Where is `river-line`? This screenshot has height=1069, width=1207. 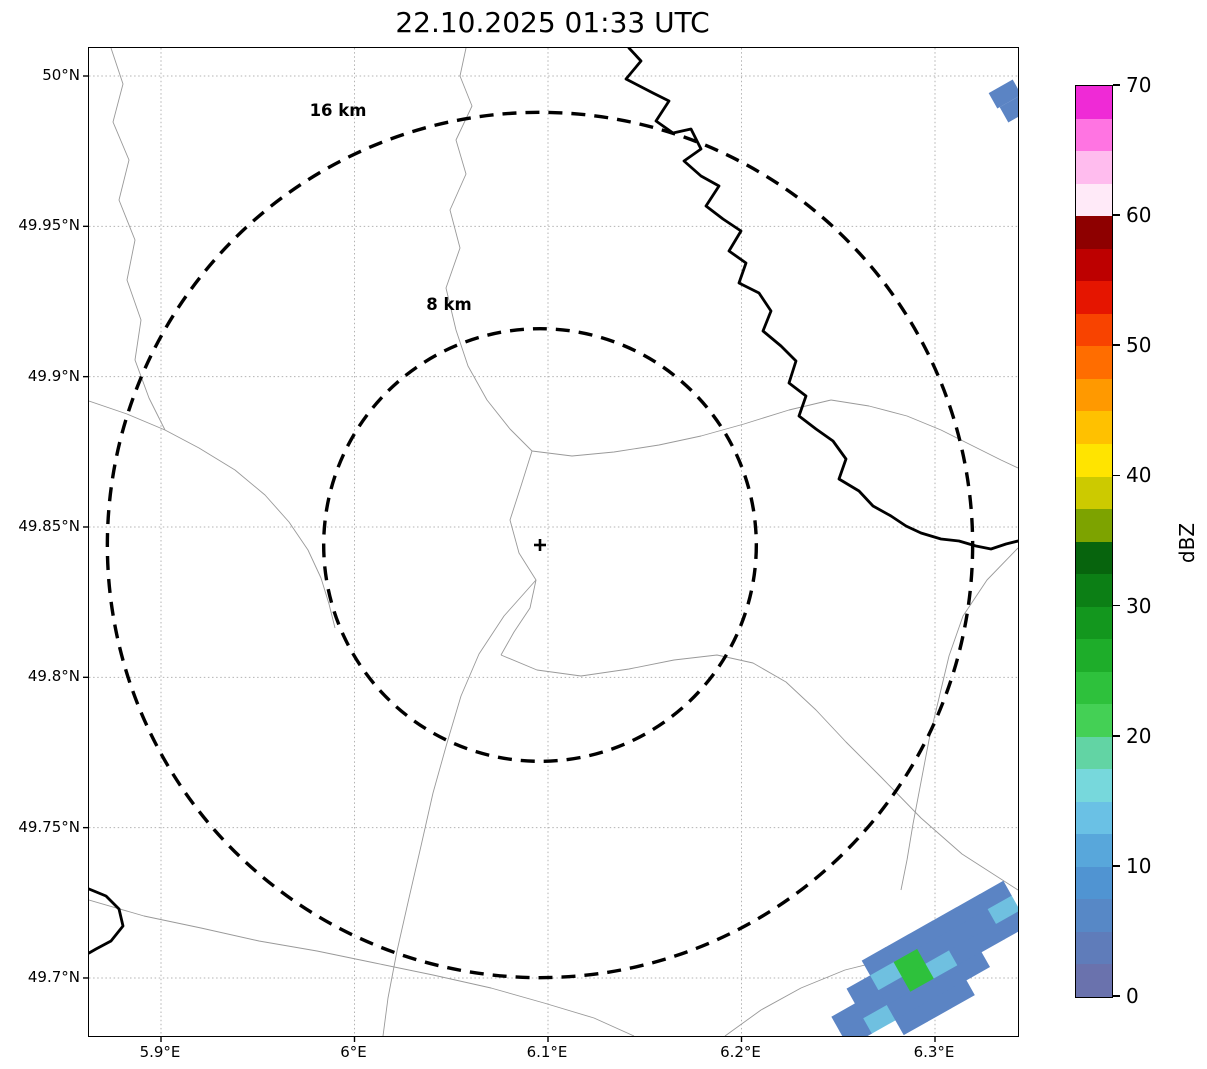
river-line is located at coordinates (107, 921).